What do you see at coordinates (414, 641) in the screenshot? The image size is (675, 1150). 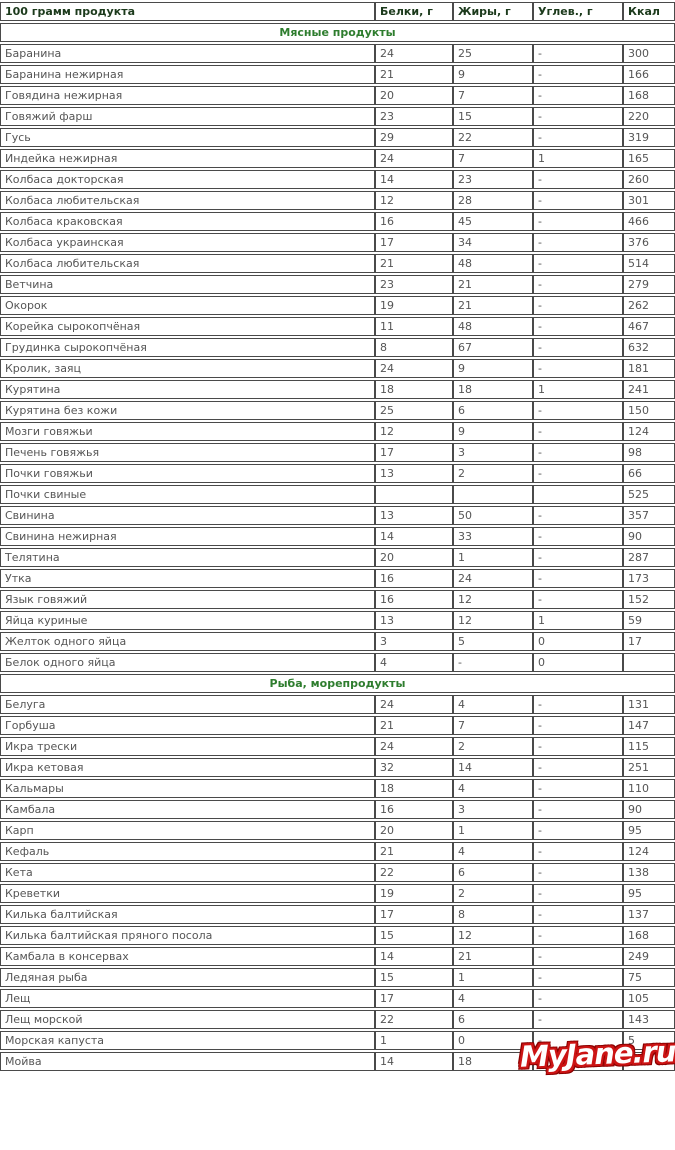 I see `protein-cell: 3` at bounding box center [414, 641].